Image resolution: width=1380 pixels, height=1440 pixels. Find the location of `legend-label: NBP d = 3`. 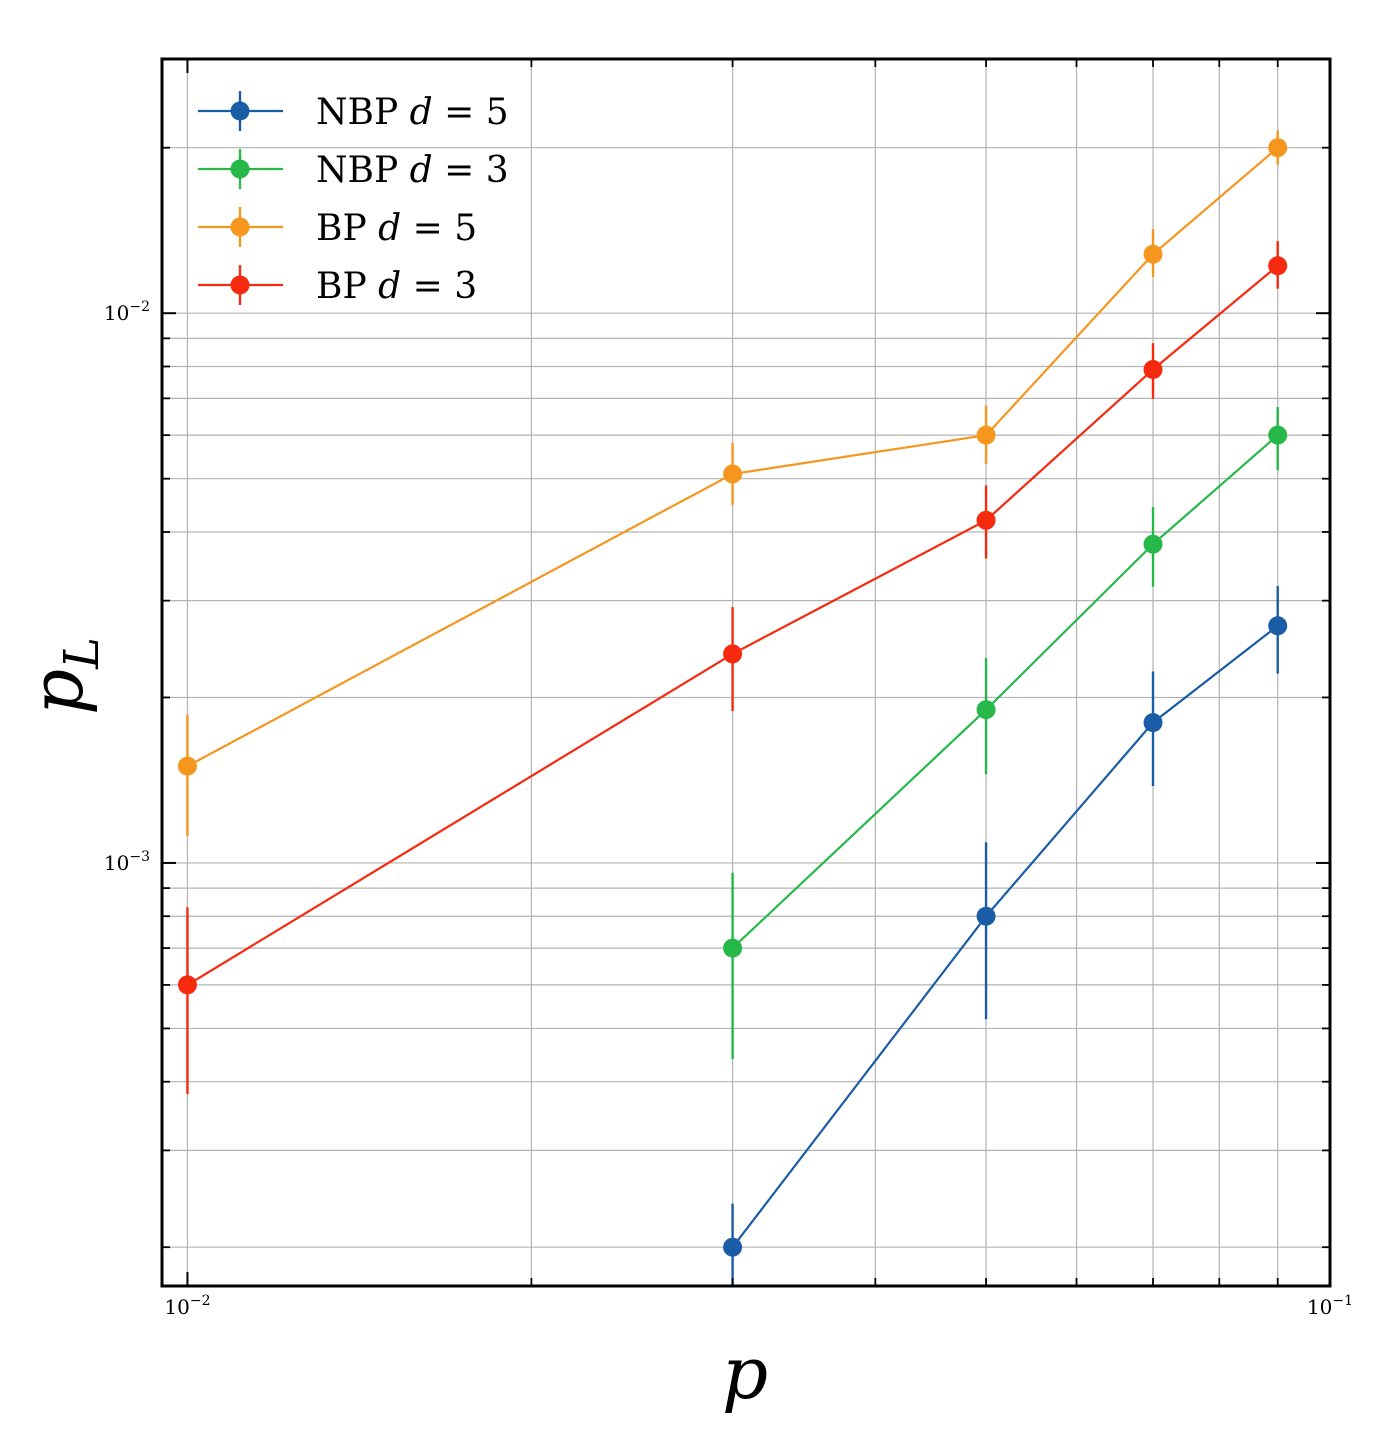

legend-label: NBP d = 3 is located at coordinates (412, 170).